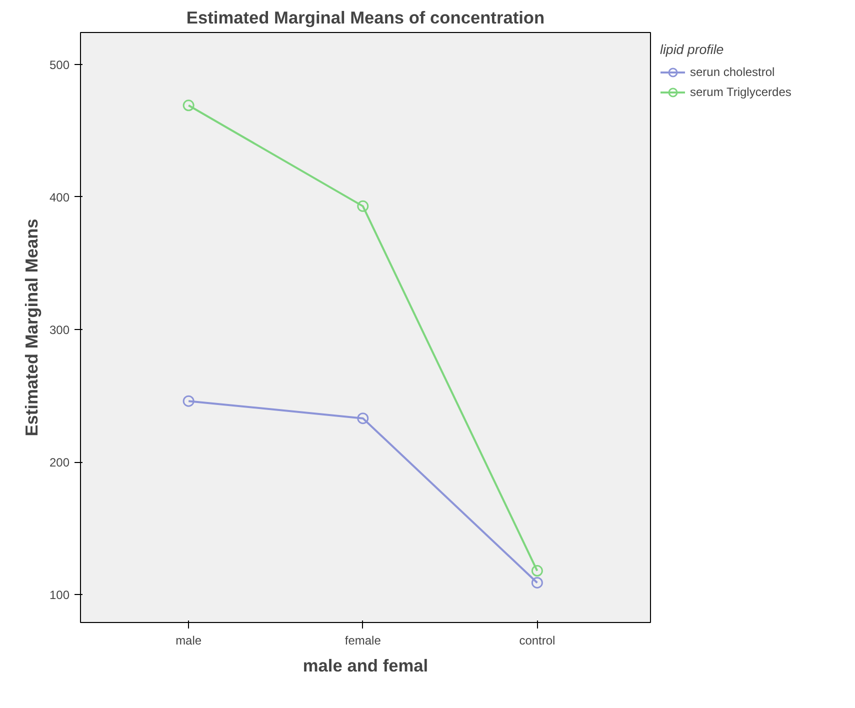 The width and height of the screenshot is (855, 708). I want to click on y-tick-label: 100, so click(59, 595).